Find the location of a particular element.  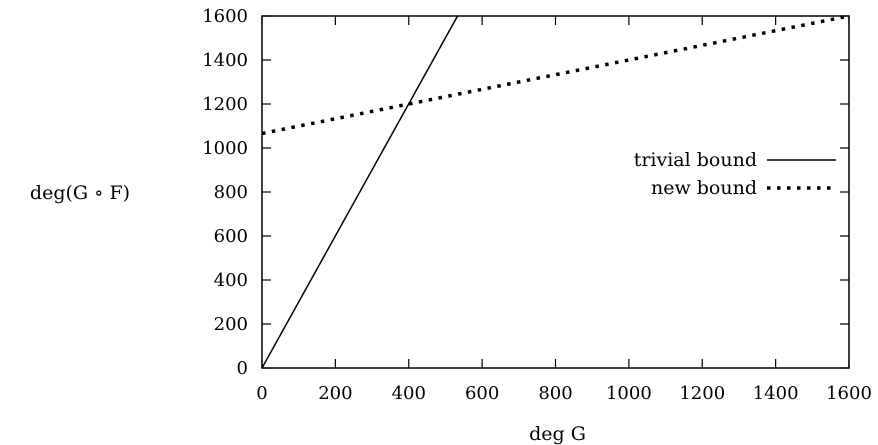

y-tick-label: 400 is located at coordinates (231, 280).